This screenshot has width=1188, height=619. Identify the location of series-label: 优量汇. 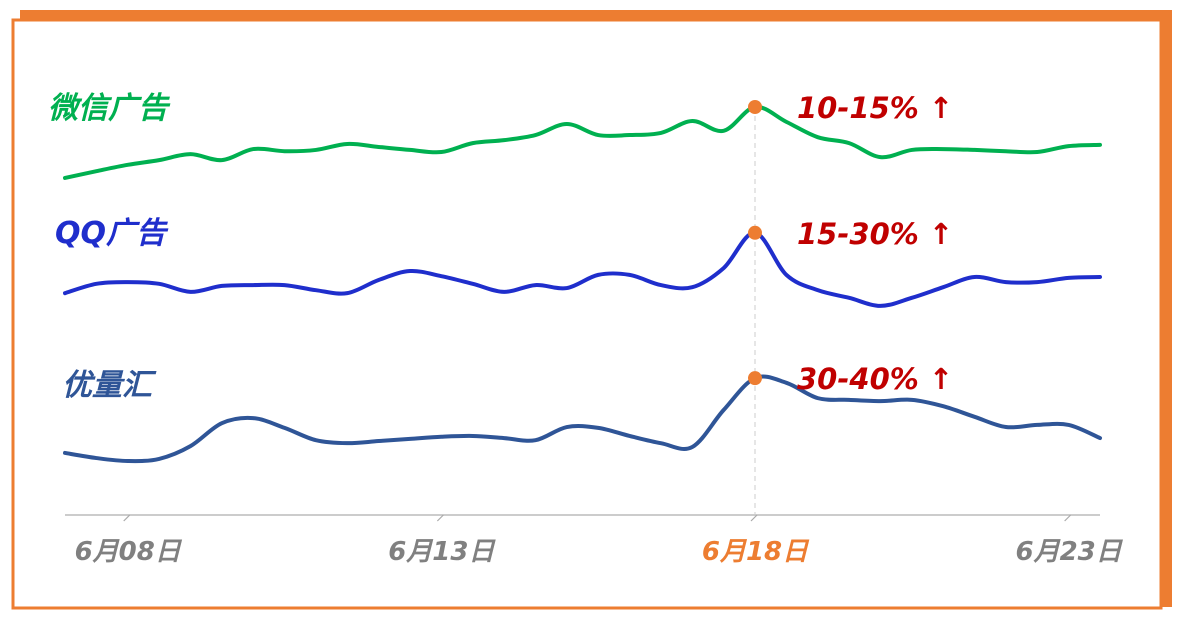
(109, 385).